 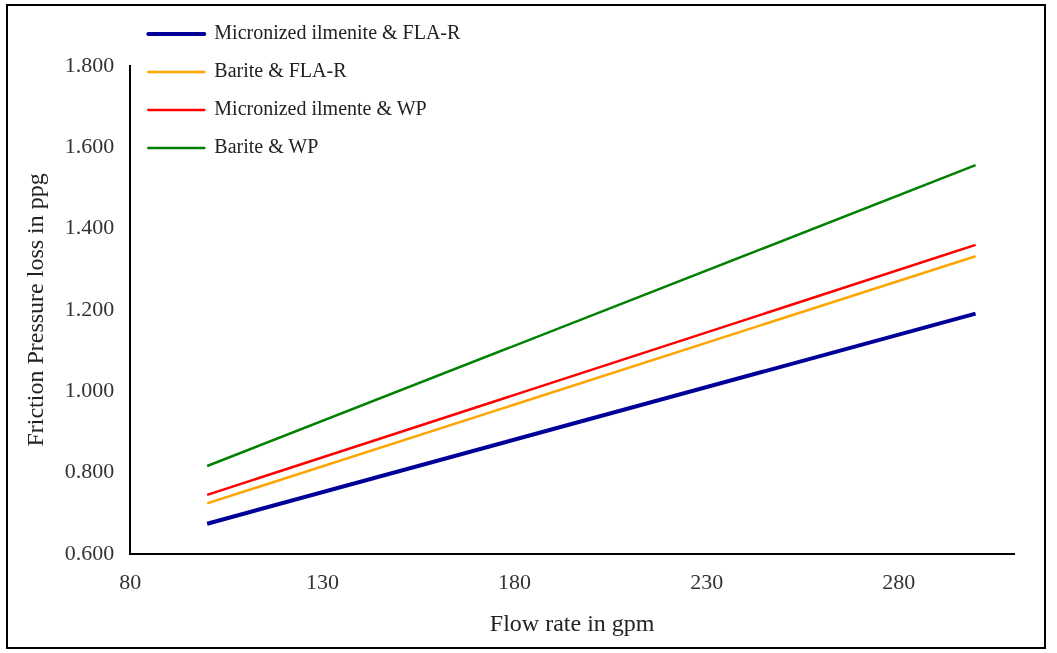 What do you see at coordinates (130, 581) in the screenshot?
I see `x-tick-label: 80` at bounding box center [130, 581].